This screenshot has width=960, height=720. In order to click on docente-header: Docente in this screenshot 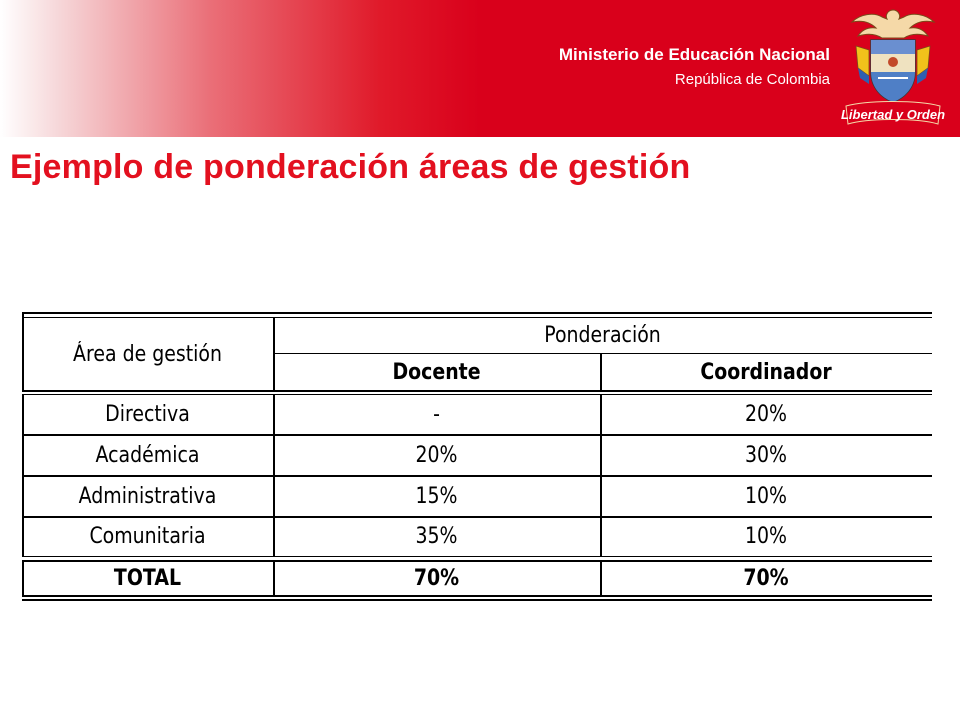, I will do `click(436, 372)`.